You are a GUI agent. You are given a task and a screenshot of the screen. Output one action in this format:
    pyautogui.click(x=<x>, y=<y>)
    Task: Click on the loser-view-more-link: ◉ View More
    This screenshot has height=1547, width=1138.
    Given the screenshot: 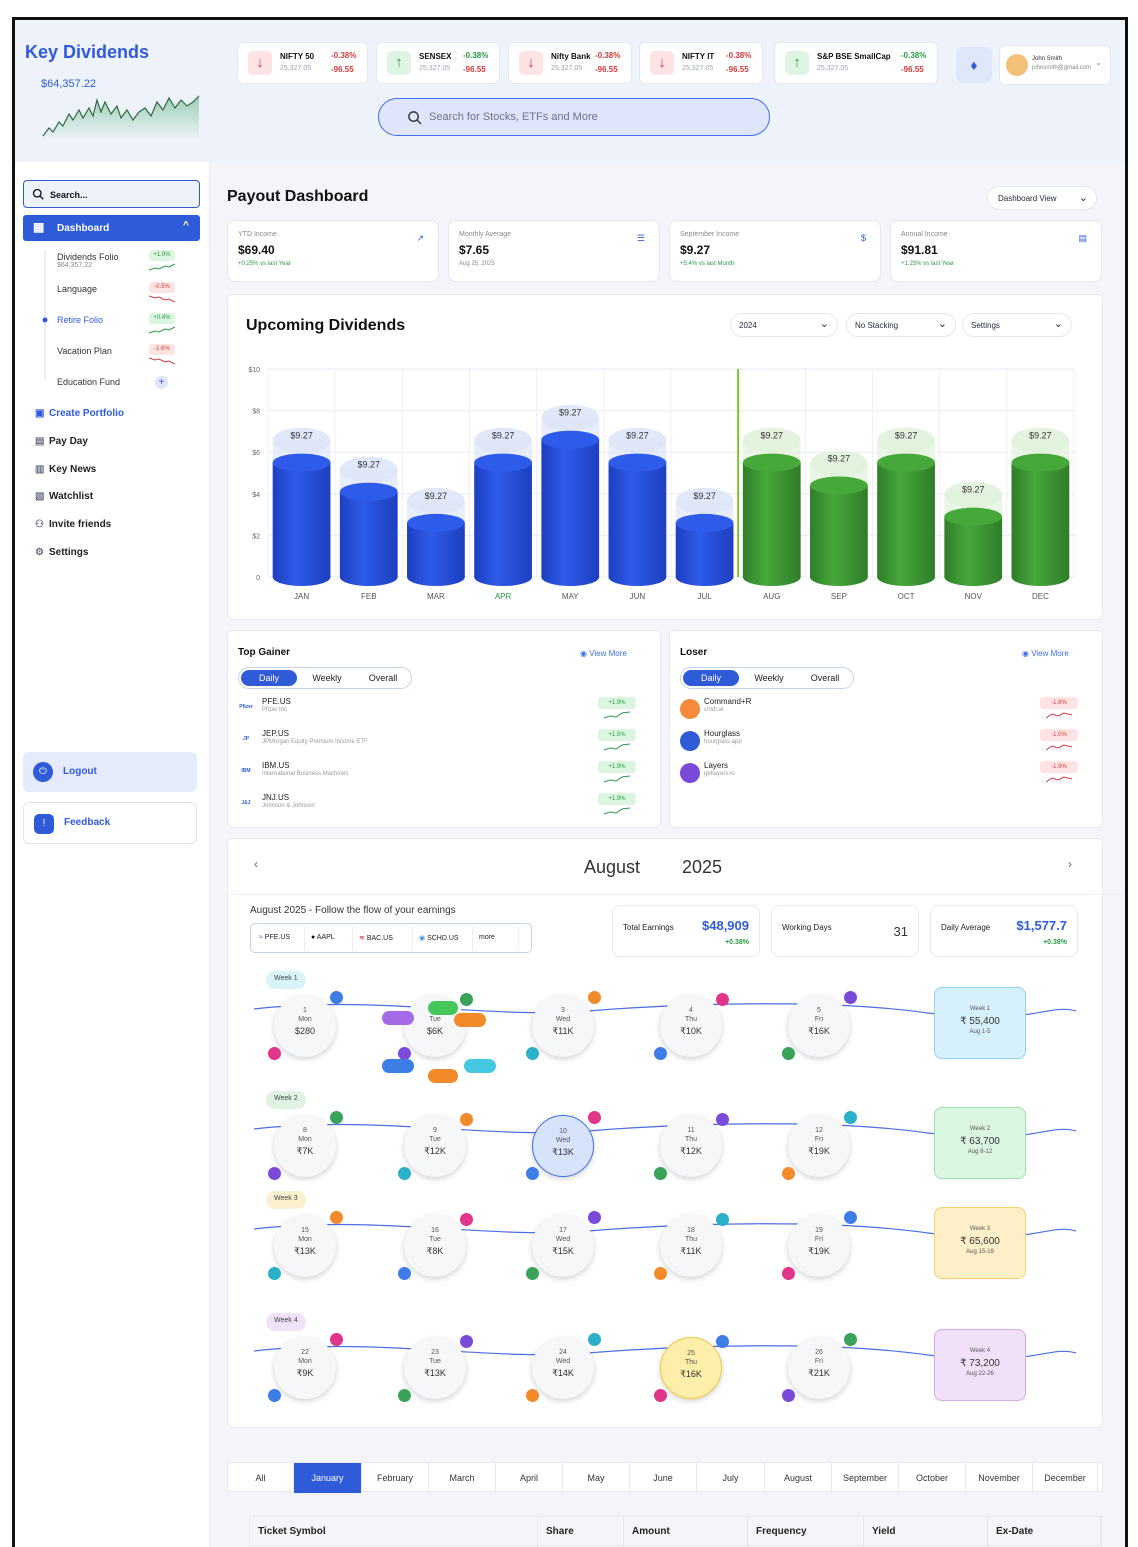 What is the action you would take?
    pyautogui.click(x=1045, y=653)
    